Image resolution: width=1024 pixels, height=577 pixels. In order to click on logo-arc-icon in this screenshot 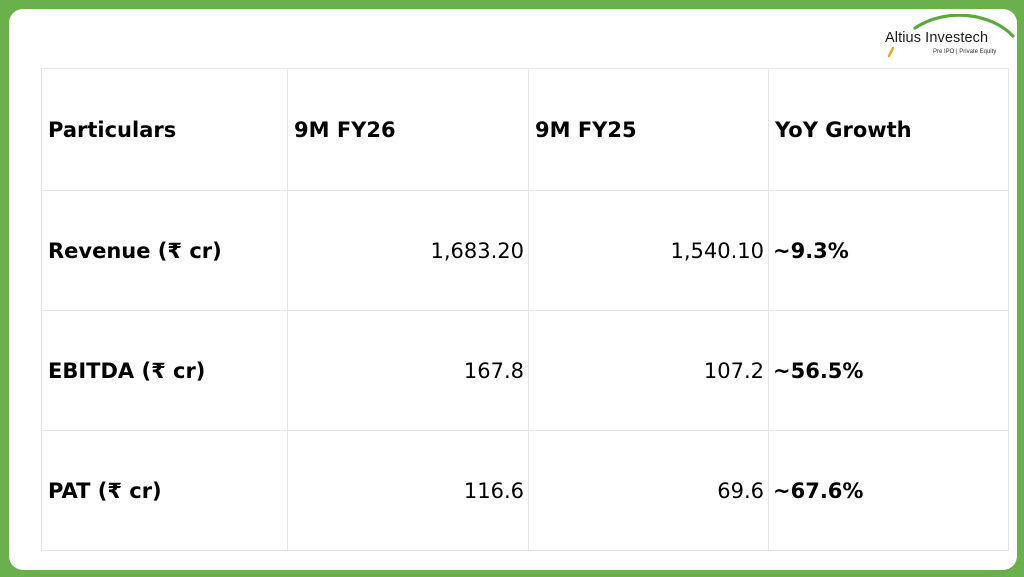, I will do `click(951, 36)`.